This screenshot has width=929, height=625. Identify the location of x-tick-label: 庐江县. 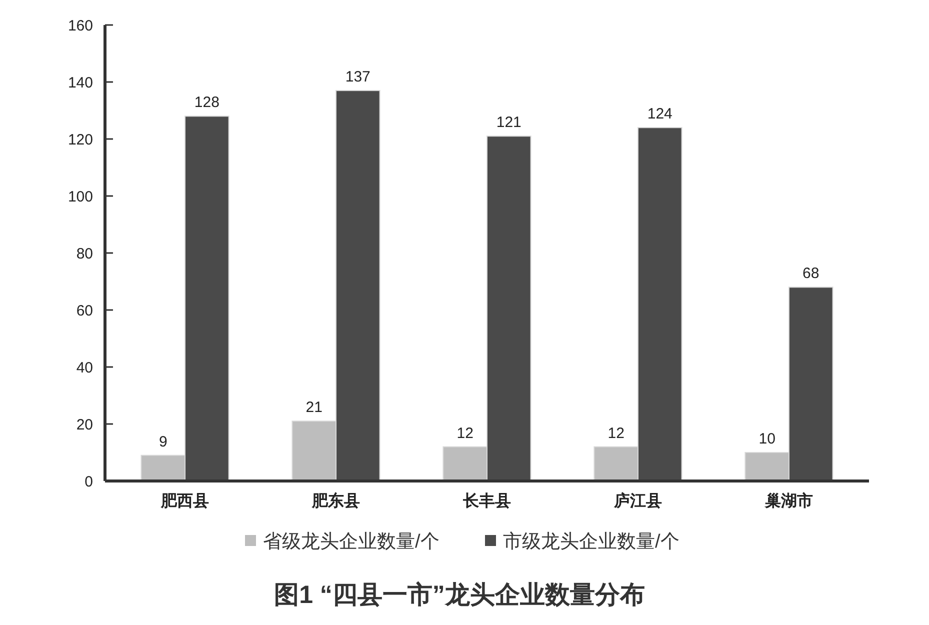
(637, 500).